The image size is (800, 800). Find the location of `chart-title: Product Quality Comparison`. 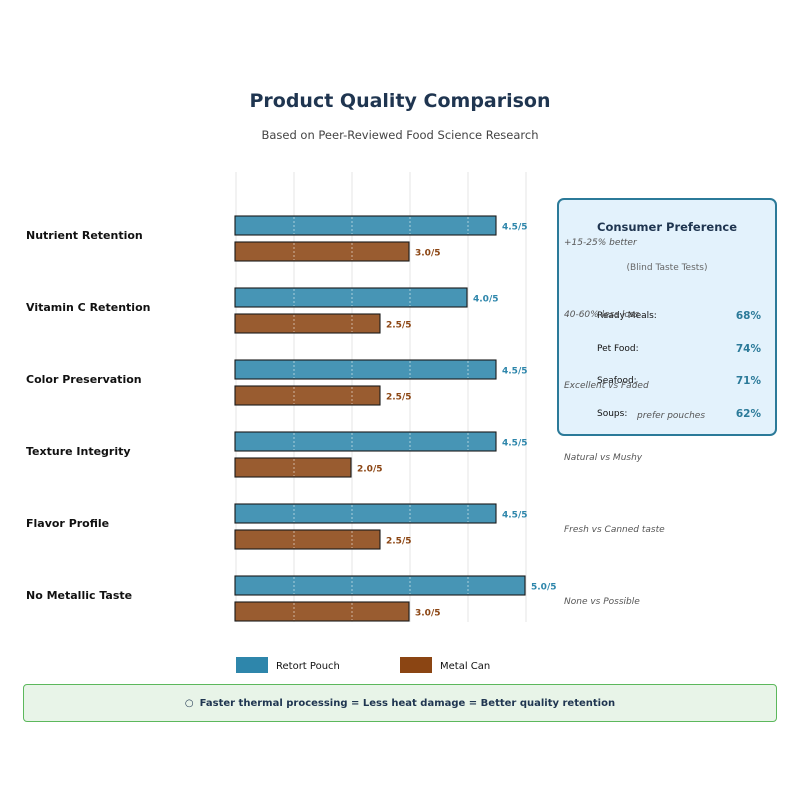

chart-title: Product Quality Comparison is located at coordinates (399, 101).